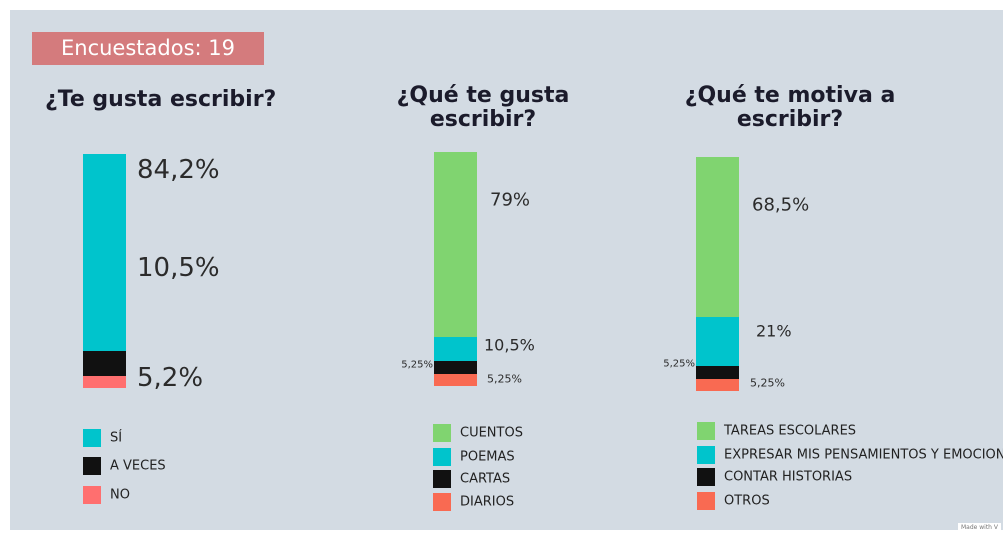 The image size is (1003, 534). Describe the element at coordinates (790, 431) in the screenshot. I see `legend-label: TAREAS ESCOLARES` at that location.